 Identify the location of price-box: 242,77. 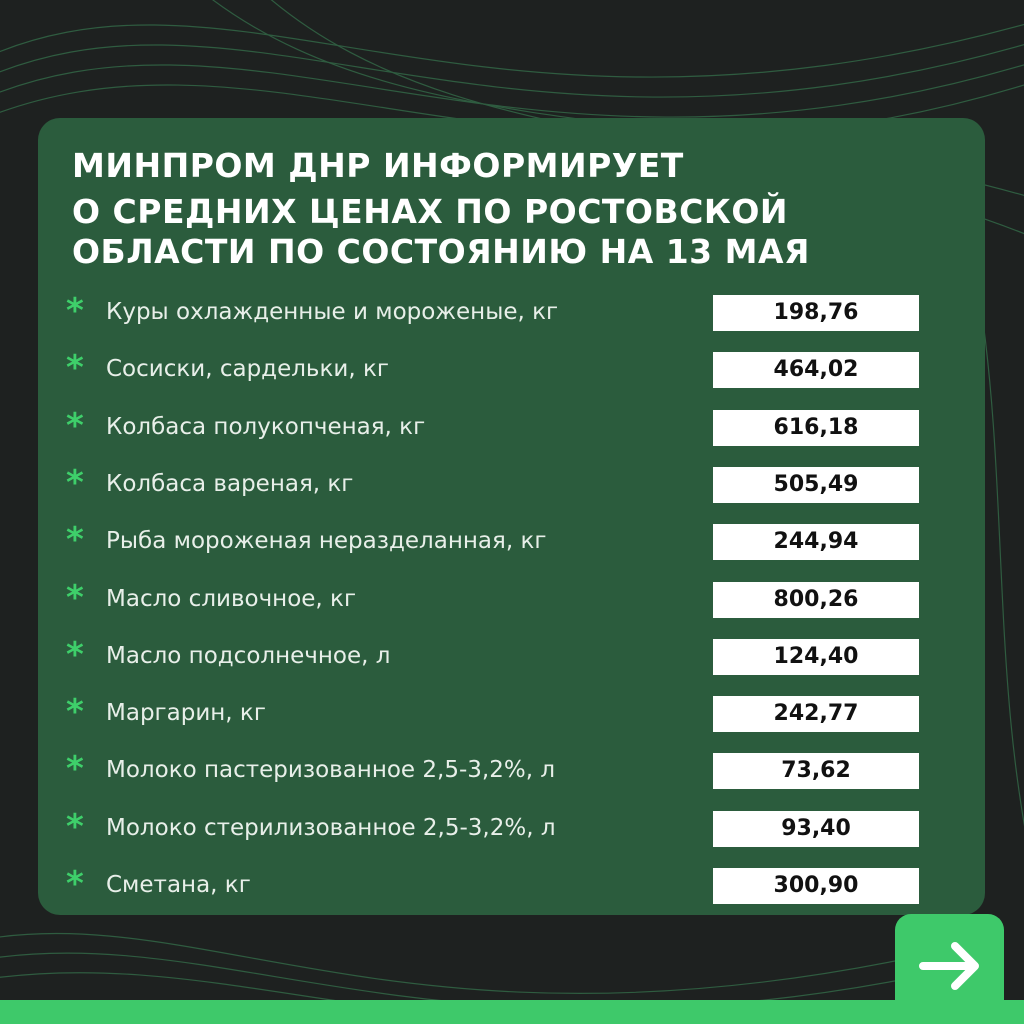
(816, 714).